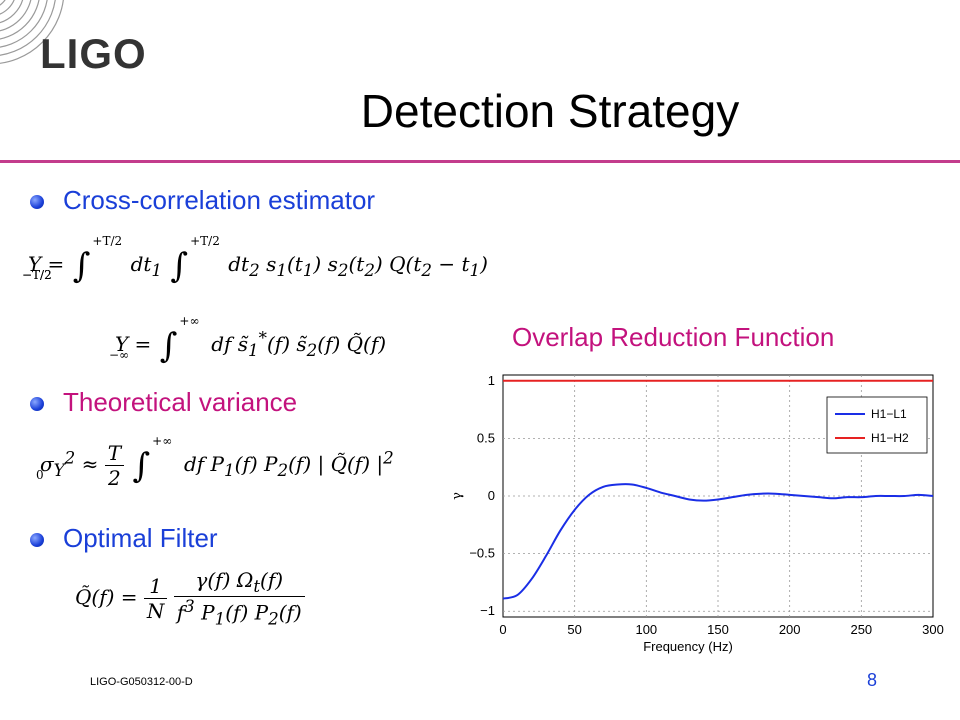  I want to click on bullet-cross-correlation: Cross-correlation estimator, so click(219, 200).